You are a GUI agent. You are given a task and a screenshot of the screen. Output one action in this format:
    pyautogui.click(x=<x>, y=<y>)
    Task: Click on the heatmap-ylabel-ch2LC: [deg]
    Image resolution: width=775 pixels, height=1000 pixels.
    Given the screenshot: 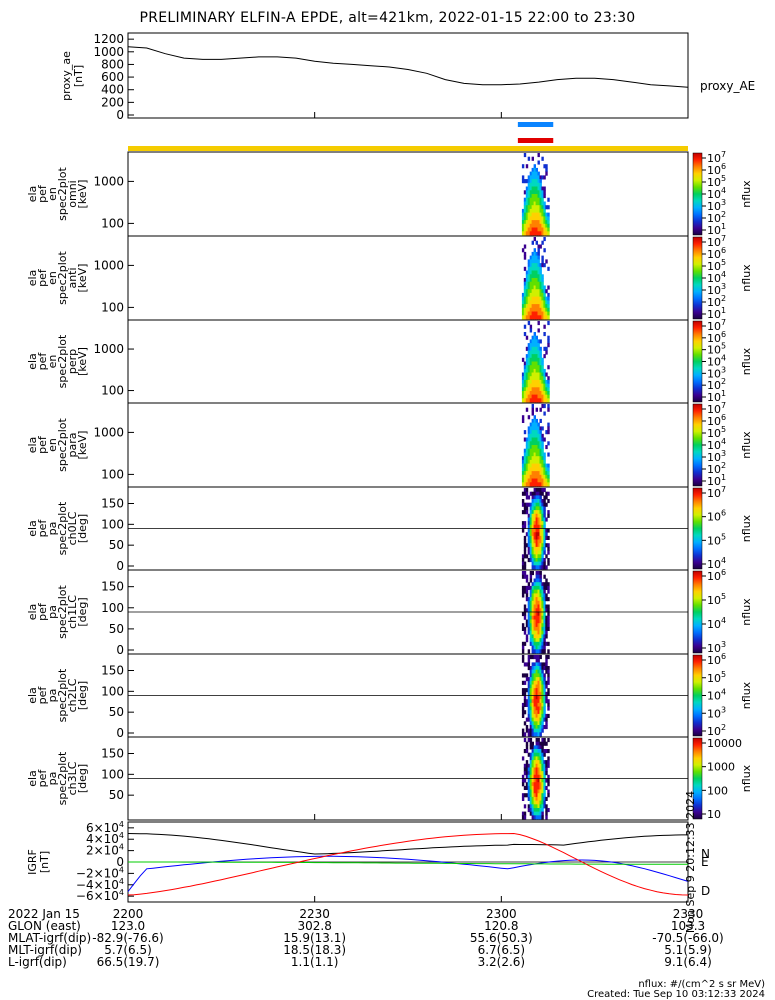 What is the action you would take?
    pyautogui.click(x=82, y=695)
    